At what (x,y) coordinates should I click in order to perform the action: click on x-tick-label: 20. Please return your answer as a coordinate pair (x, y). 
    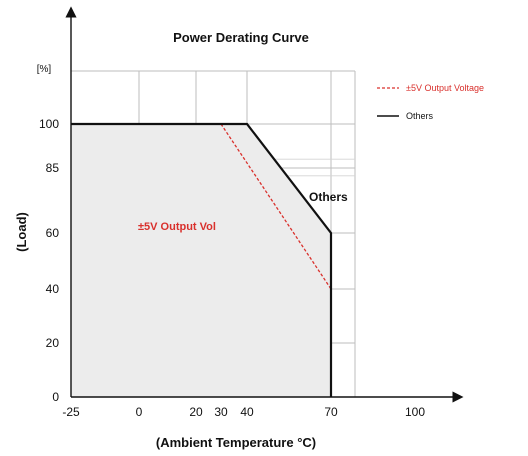
    Looking at the image, I should click on (196, 412).